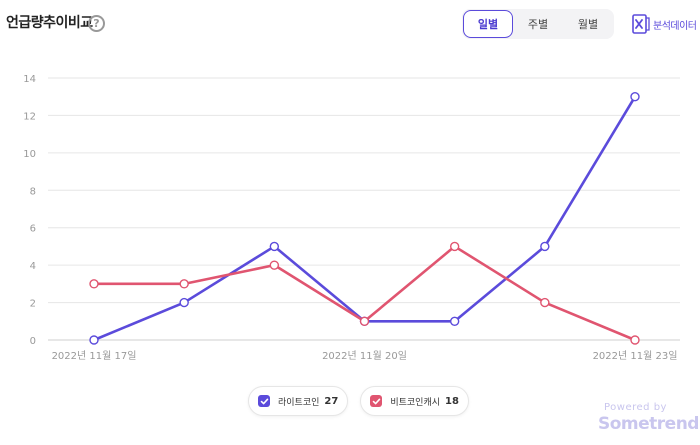  I want to click on period-tab-group: 일별 주별 월별, so click(538, 24).